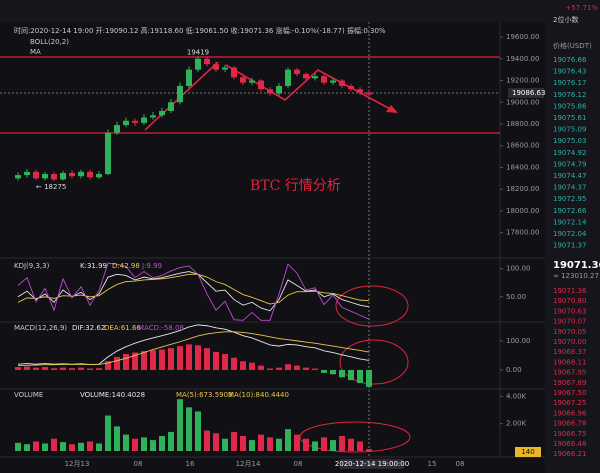 The height and width of the screenshot is (473, 600). What do you see at coordinates (161, 328) in the screenshot?
I see `macd-legend: MACD:-58.08` at bounding box center [161, 328].